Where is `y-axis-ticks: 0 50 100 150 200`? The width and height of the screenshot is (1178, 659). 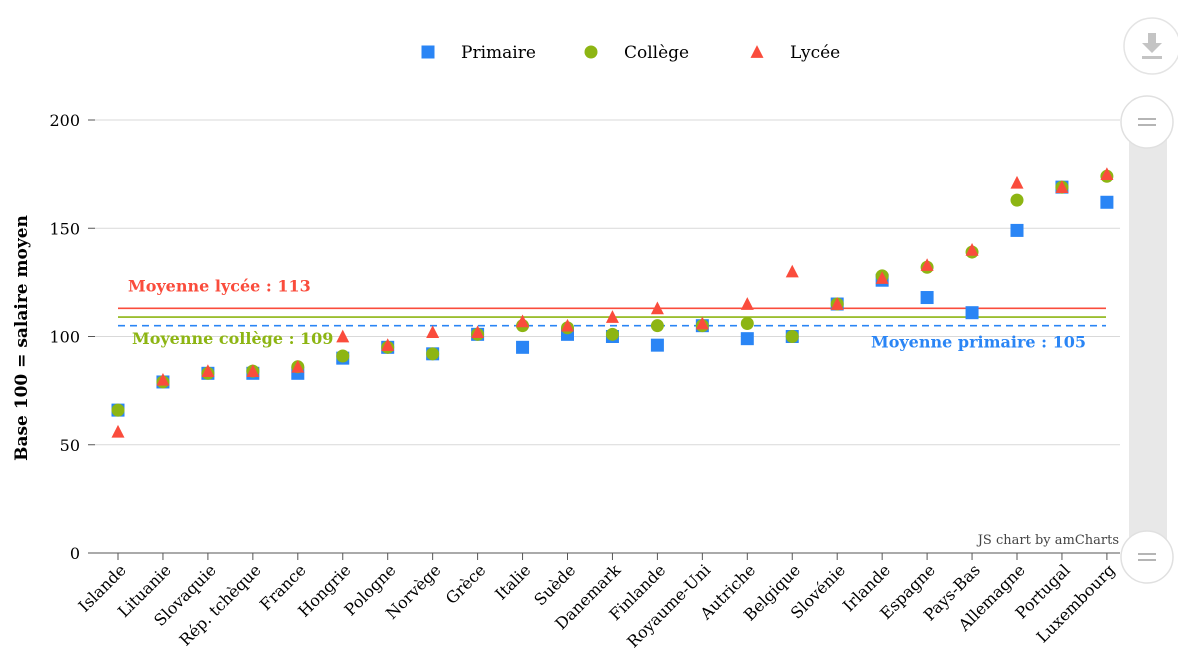
y-axis-ticks: 0 50 100 150 200 is located at coordinates (72, 337).